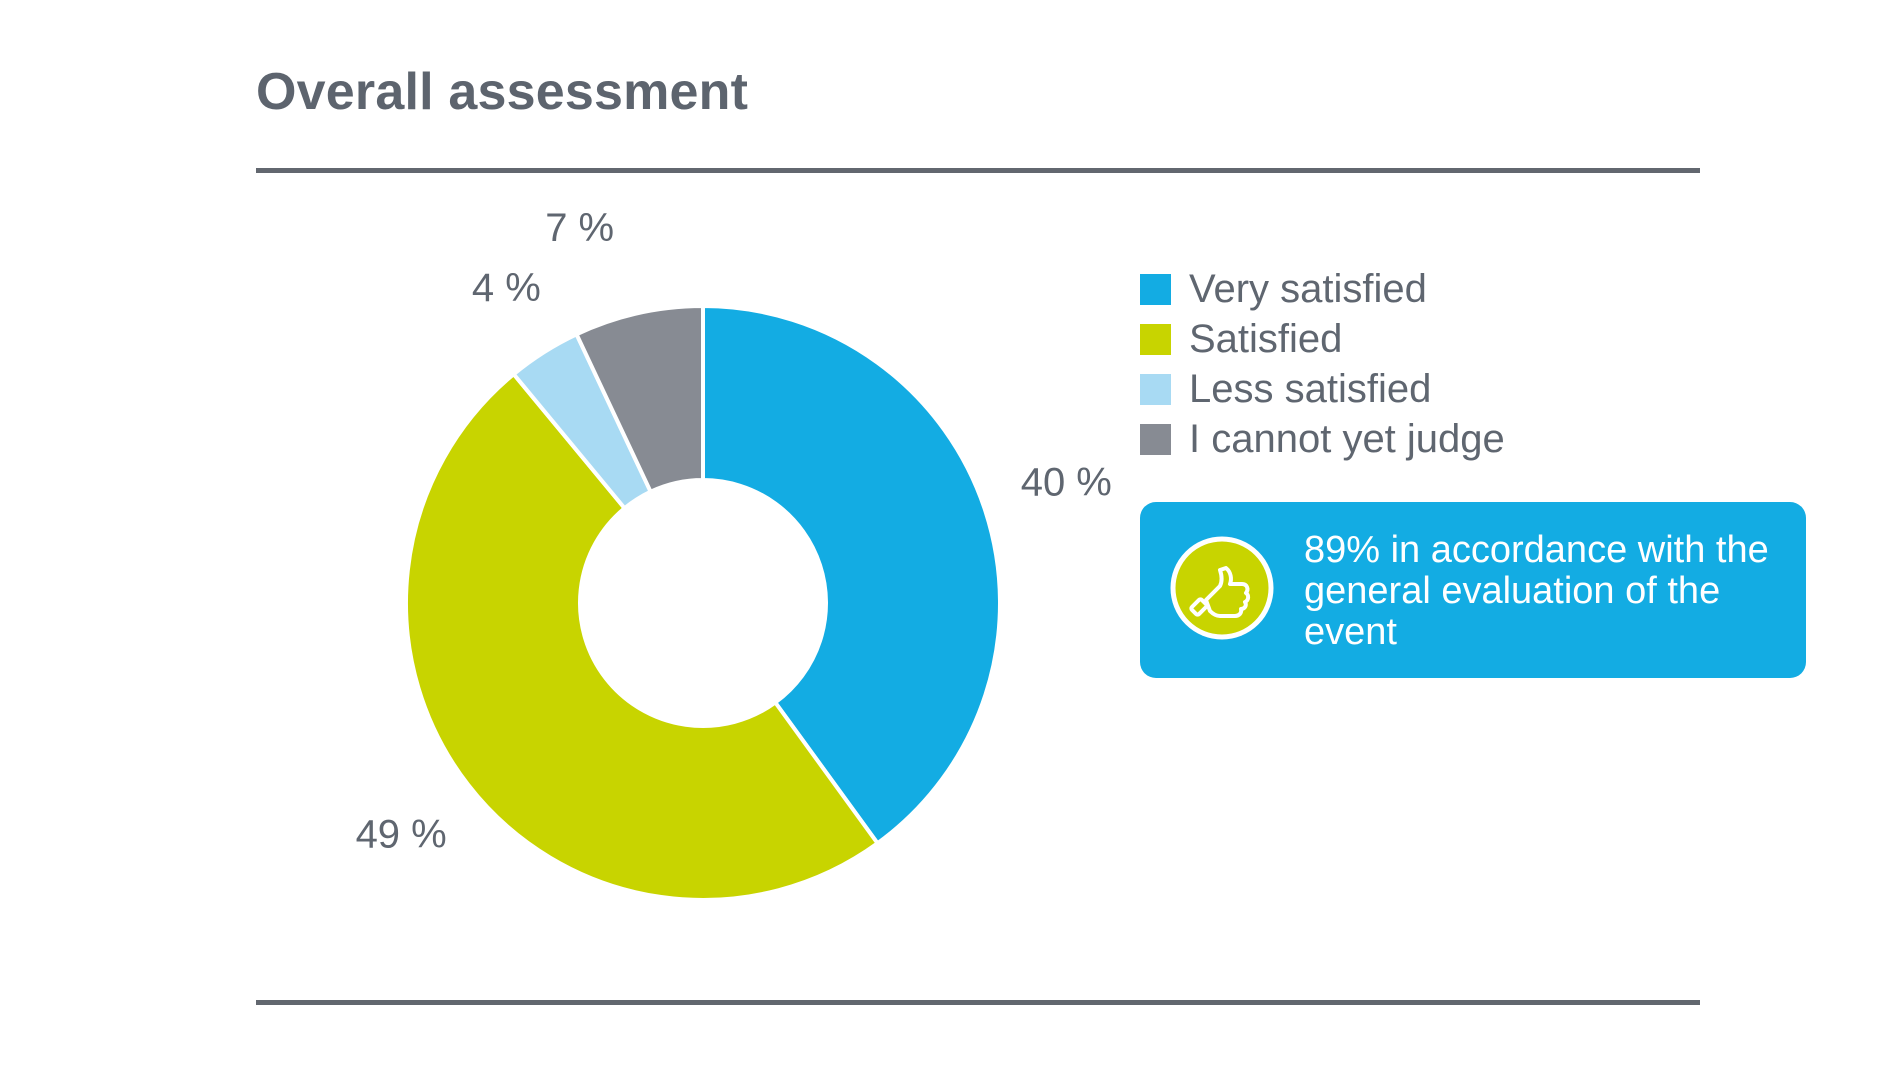  Describe the element at coordinates (978, 170) in the screenshot. I see `top-divider` at that location.